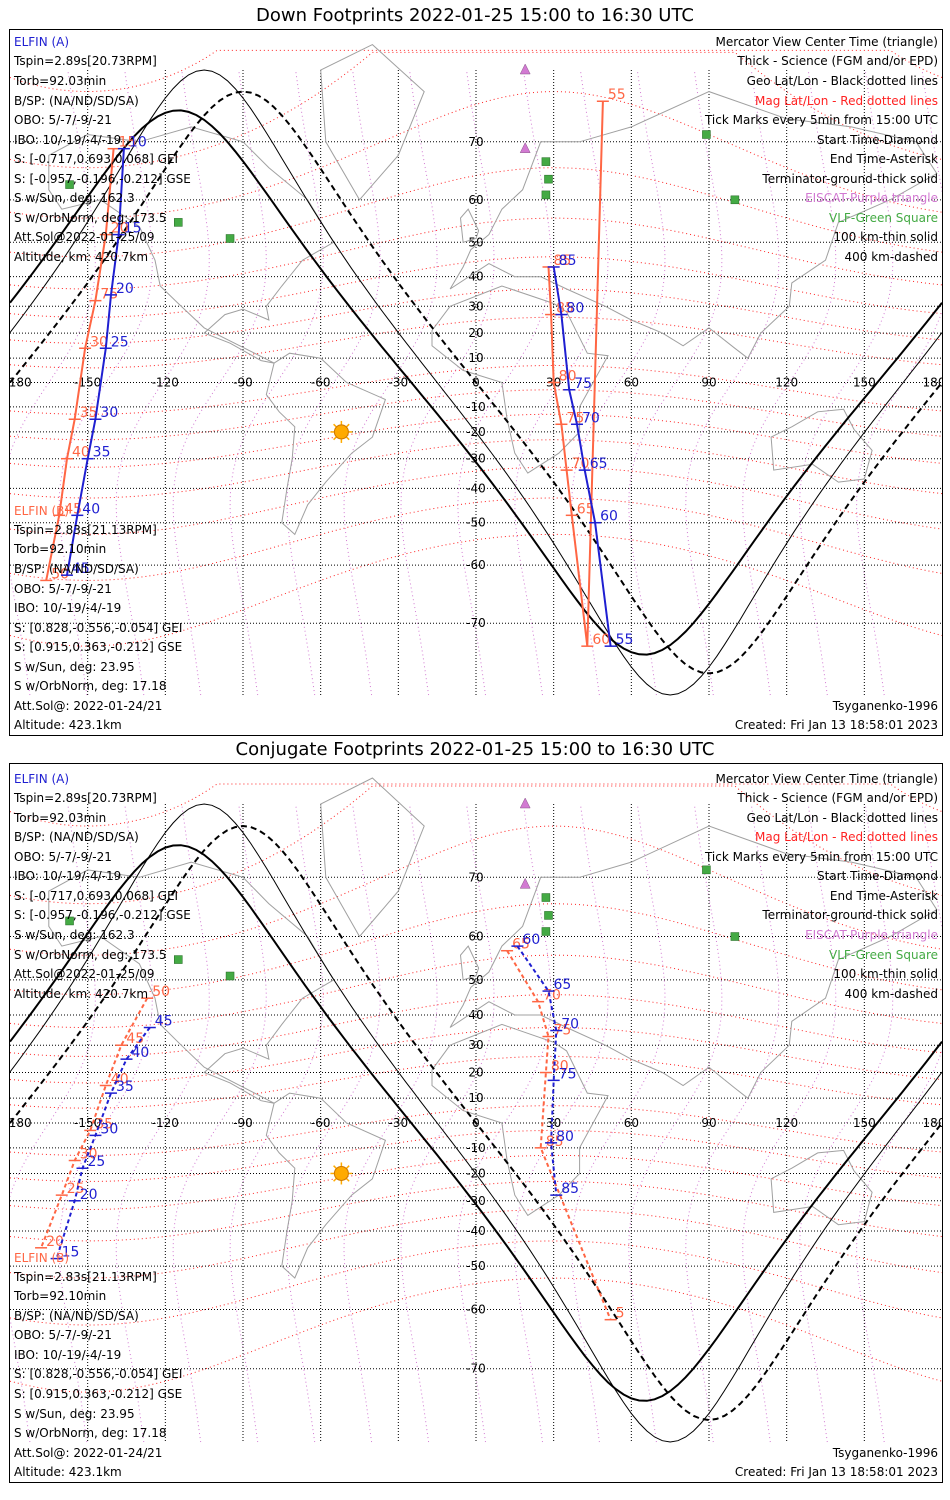 The image size is (950, 1500). What do you see at coordinates (821, 857) in the screenshot?
I see `legend-item: Tick Marks every 5min from 15:00 UTC` at bounding box center [821, 857].